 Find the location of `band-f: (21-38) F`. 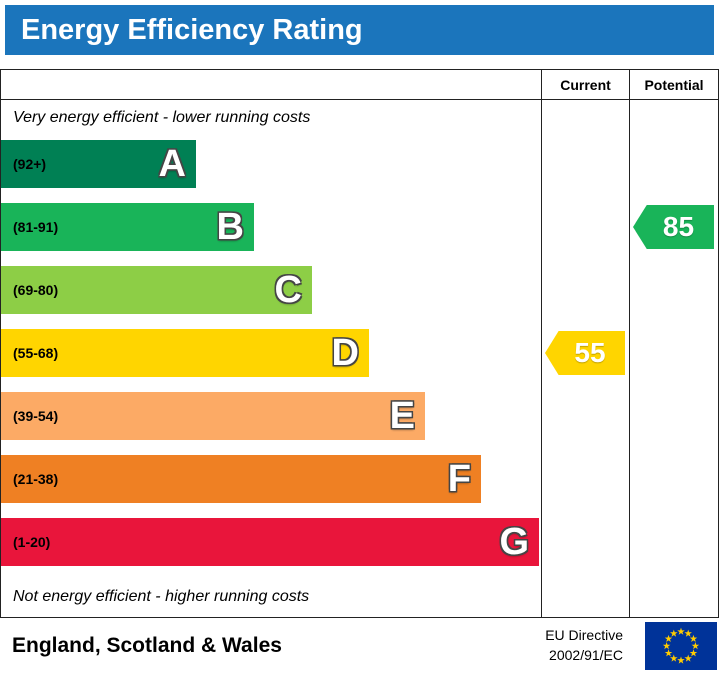

band-f: (21-38) F is located at coordinates (241, 479).